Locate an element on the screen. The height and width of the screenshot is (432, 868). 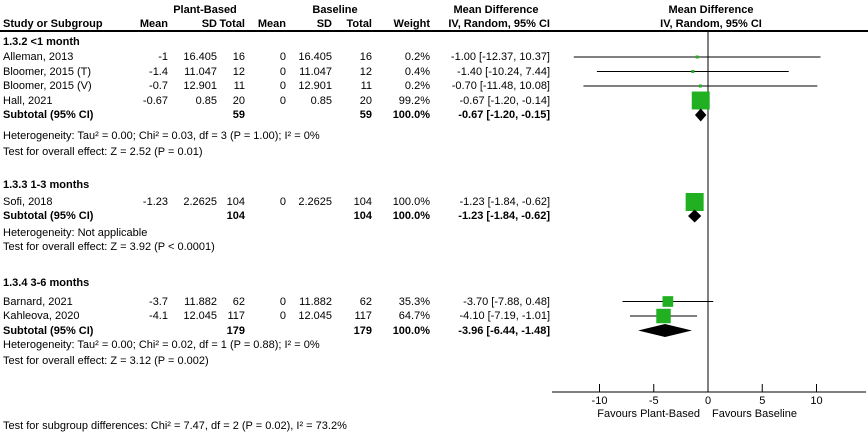
favours-left-label: Favours Plant-Based is located at coordinates (648, 414).